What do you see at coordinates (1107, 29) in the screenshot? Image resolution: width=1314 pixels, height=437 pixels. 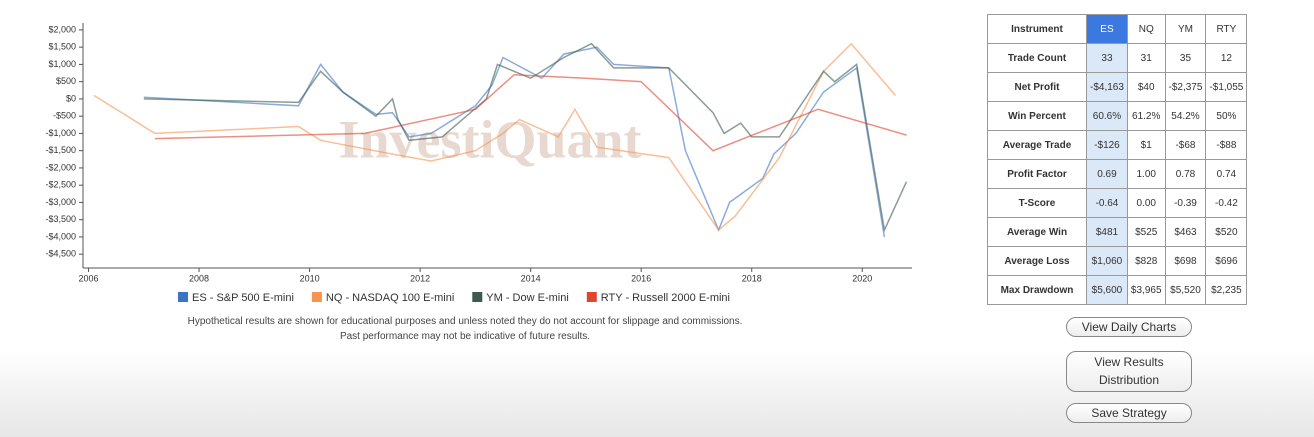 I see `header-cell: ES` at bounding box center [1107, 29].